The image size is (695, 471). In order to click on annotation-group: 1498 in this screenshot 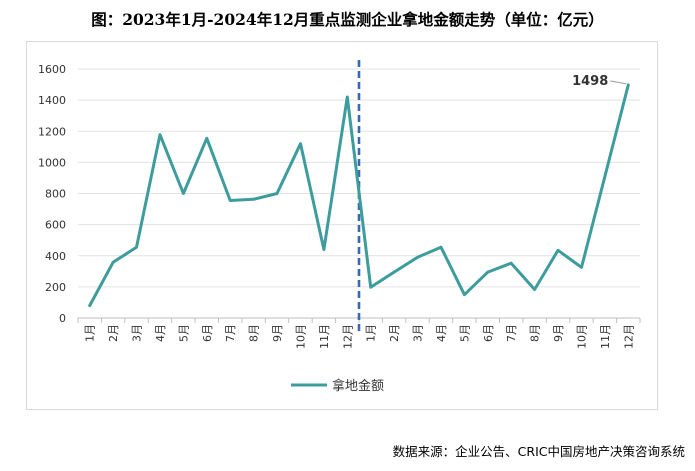, I will do `click(599, 81)`.